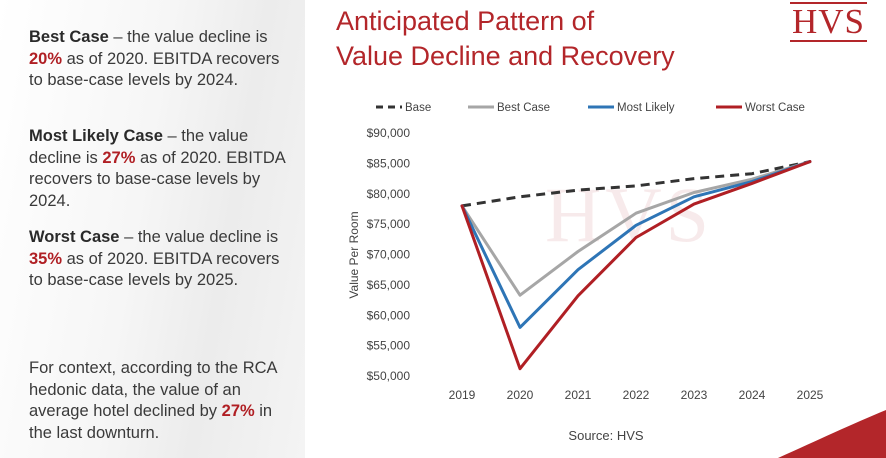 The image size is (886, 458). Describe the element at coordinates (752, 395) in the screenshot. I see `x-tick-label: 2024` at that location.